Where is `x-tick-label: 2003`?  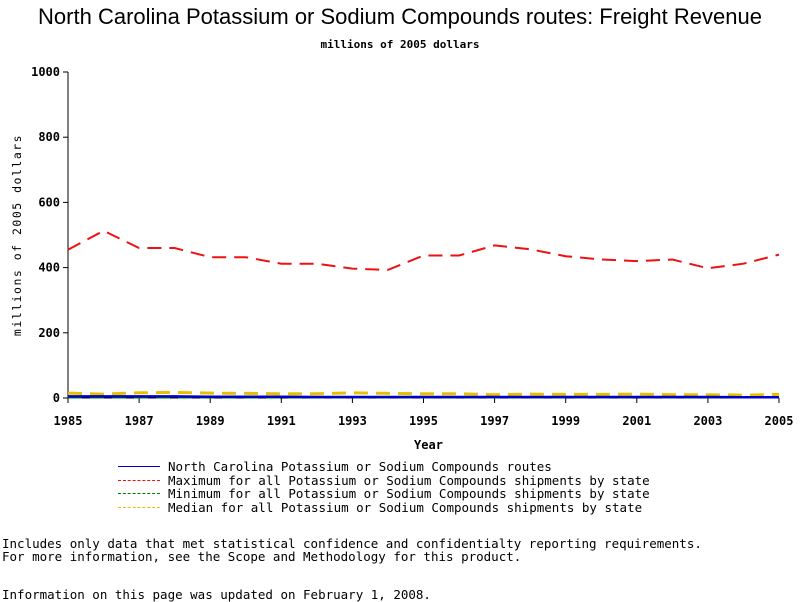 x-tick-label: 2003 is located at coordinates (707, 421).